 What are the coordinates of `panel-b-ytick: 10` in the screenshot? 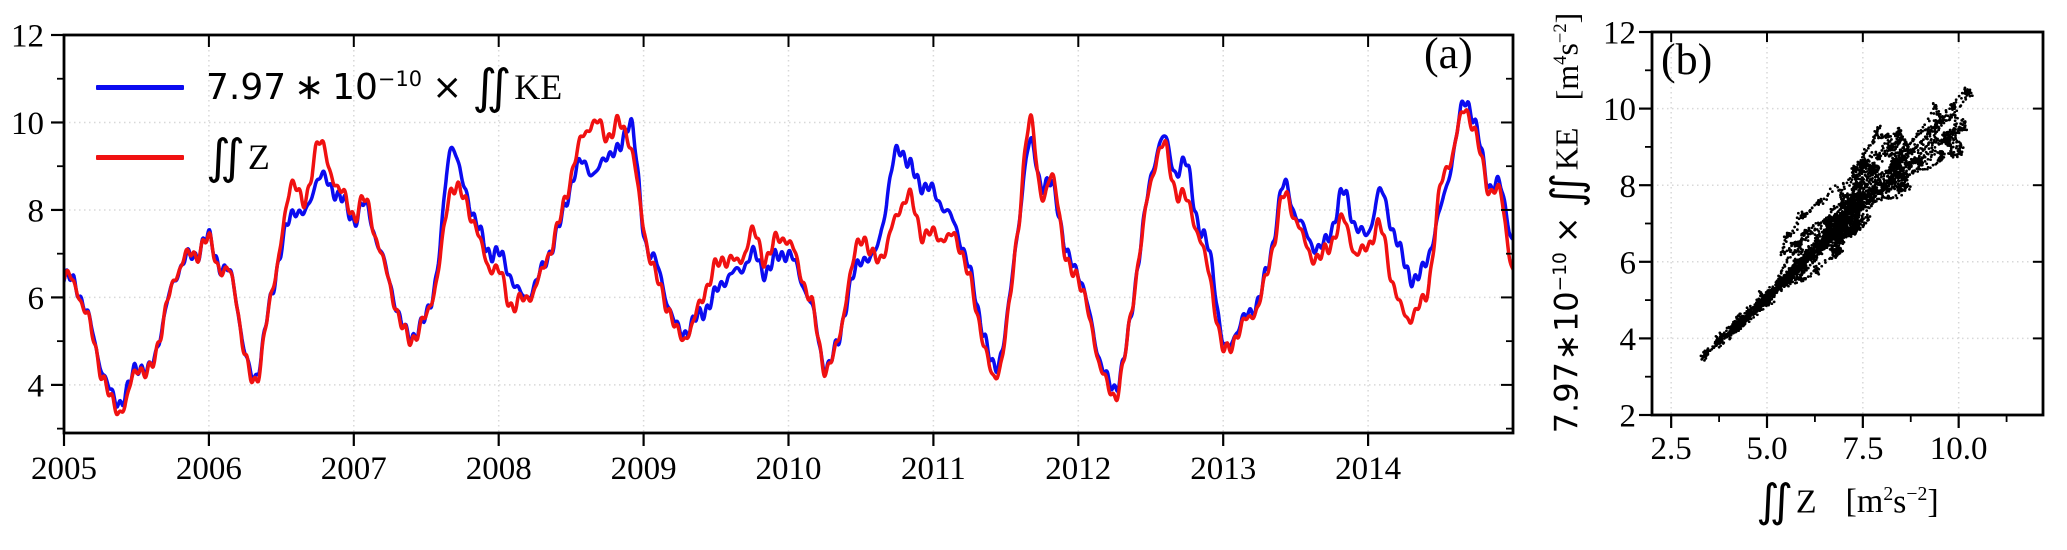 It's located at (1619, 110).